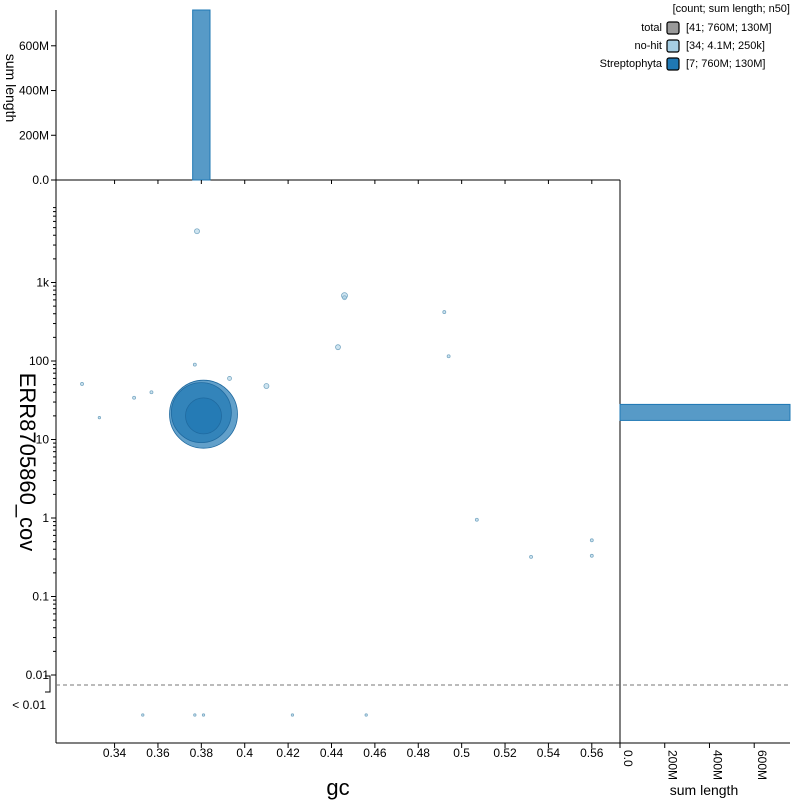 Image resolution: width=800 pixels, height=800 pixels. I want to click on x-tick-label: 0.34, so click(115, 753).